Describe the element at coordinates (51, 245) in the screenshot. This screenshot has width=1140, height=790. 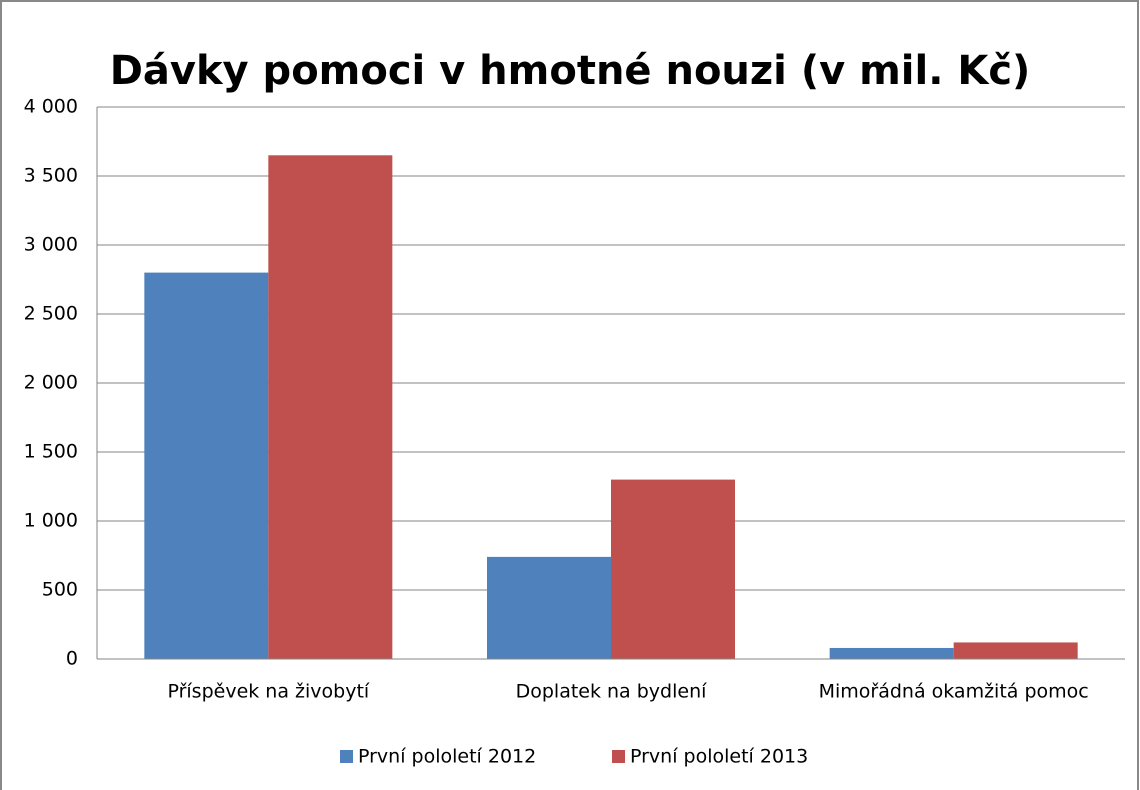
I see `y-tick-label: 3 000` at that location.